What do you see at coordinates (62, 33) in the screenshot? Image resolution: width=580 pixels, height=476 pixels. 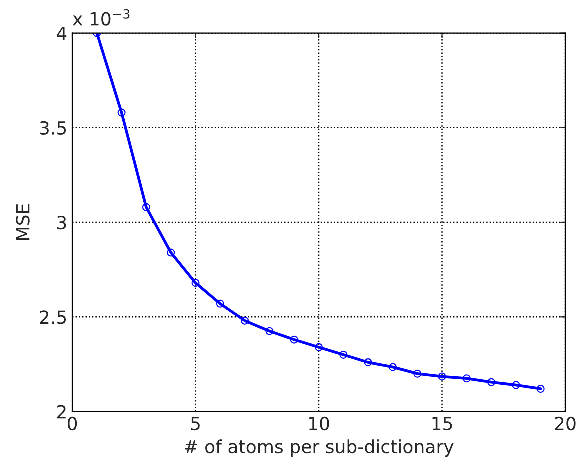 I see `y-tick-label: 4` at bounding box center [62, 33].